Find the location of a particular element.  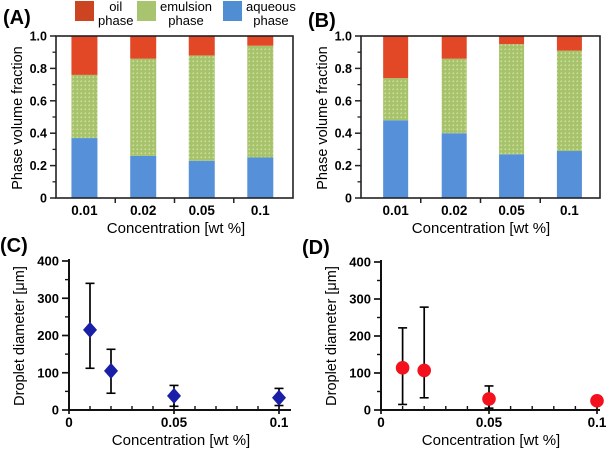

x-axis-title-a: Concentration [wt %] is located at coordinates (176, 228).